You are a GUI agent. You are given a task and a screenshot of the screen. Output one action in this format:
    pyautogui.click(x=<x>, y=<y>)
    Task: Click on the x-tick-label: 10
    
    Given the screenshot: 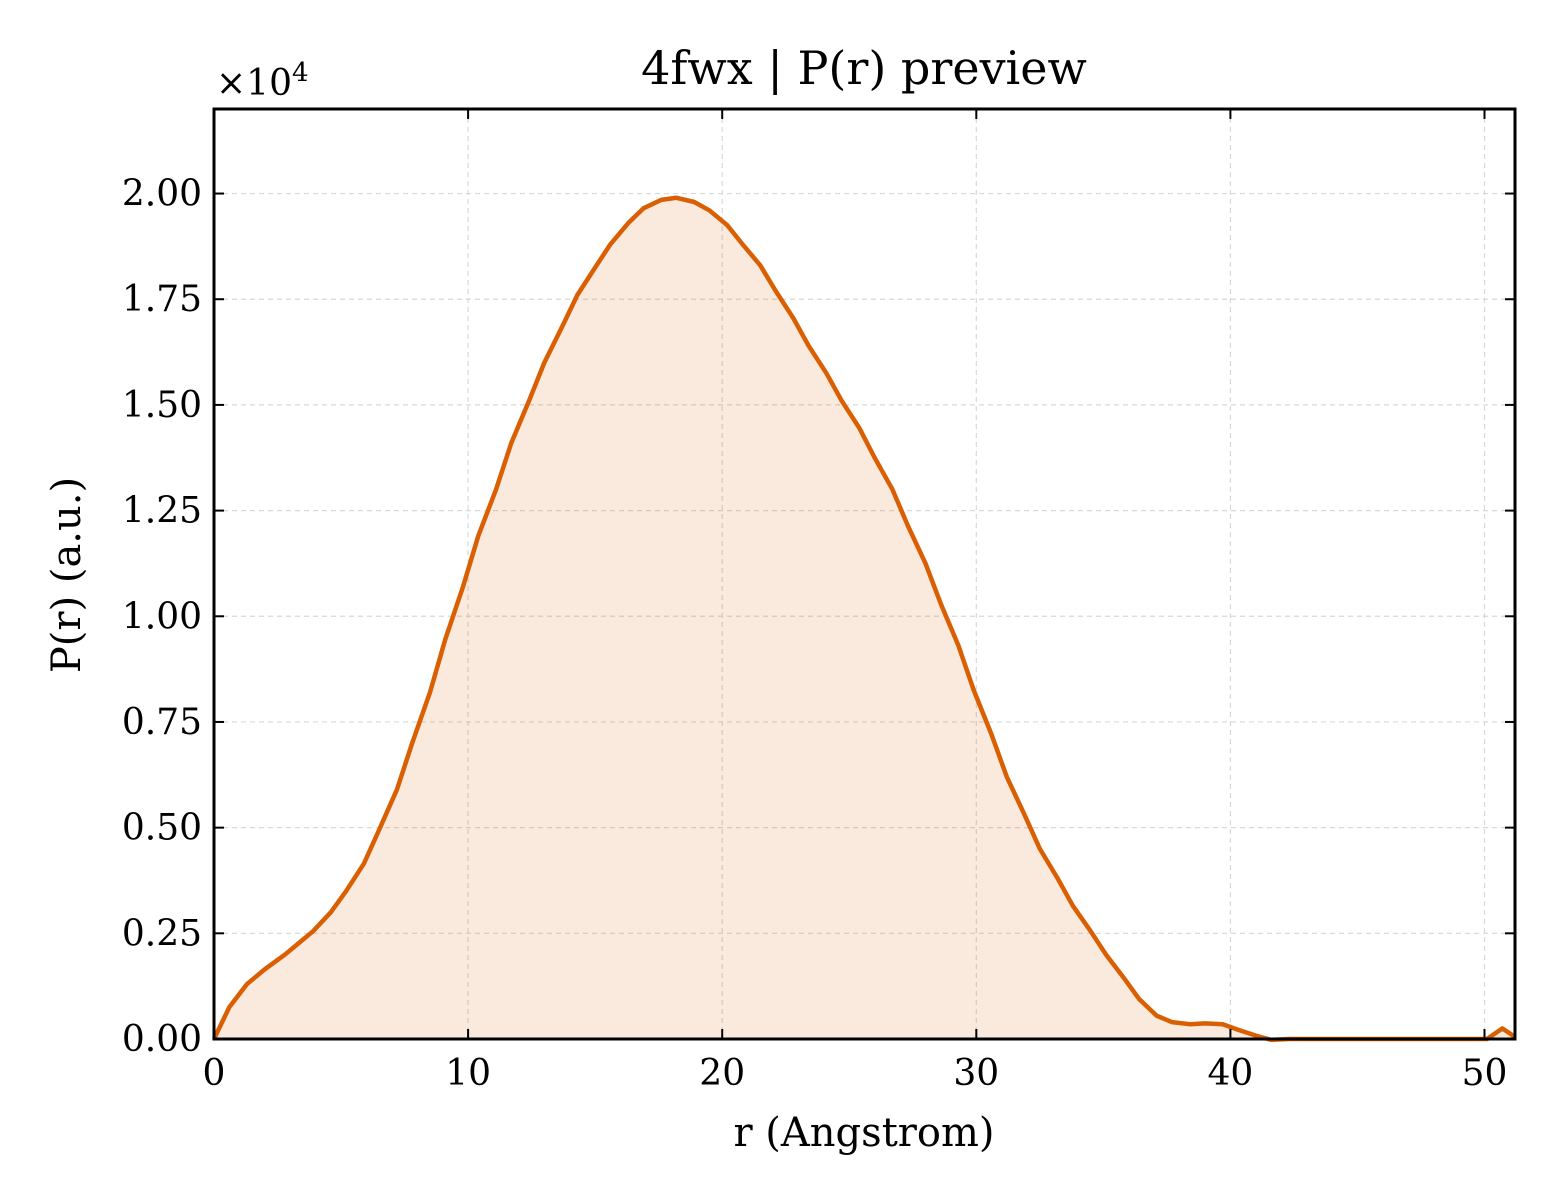 What is the action you would take?
    pyautogui.click(x=468, y=1073)
    